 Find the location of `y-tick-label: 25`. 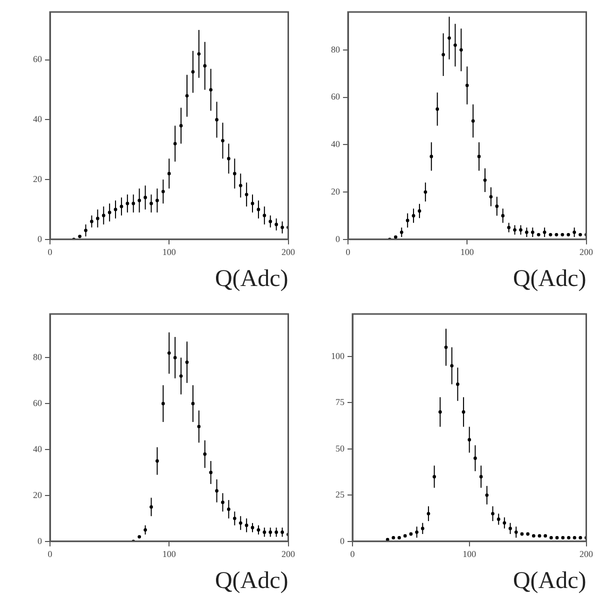

y-tick-label: 25 is located at coordinates (340, 495).